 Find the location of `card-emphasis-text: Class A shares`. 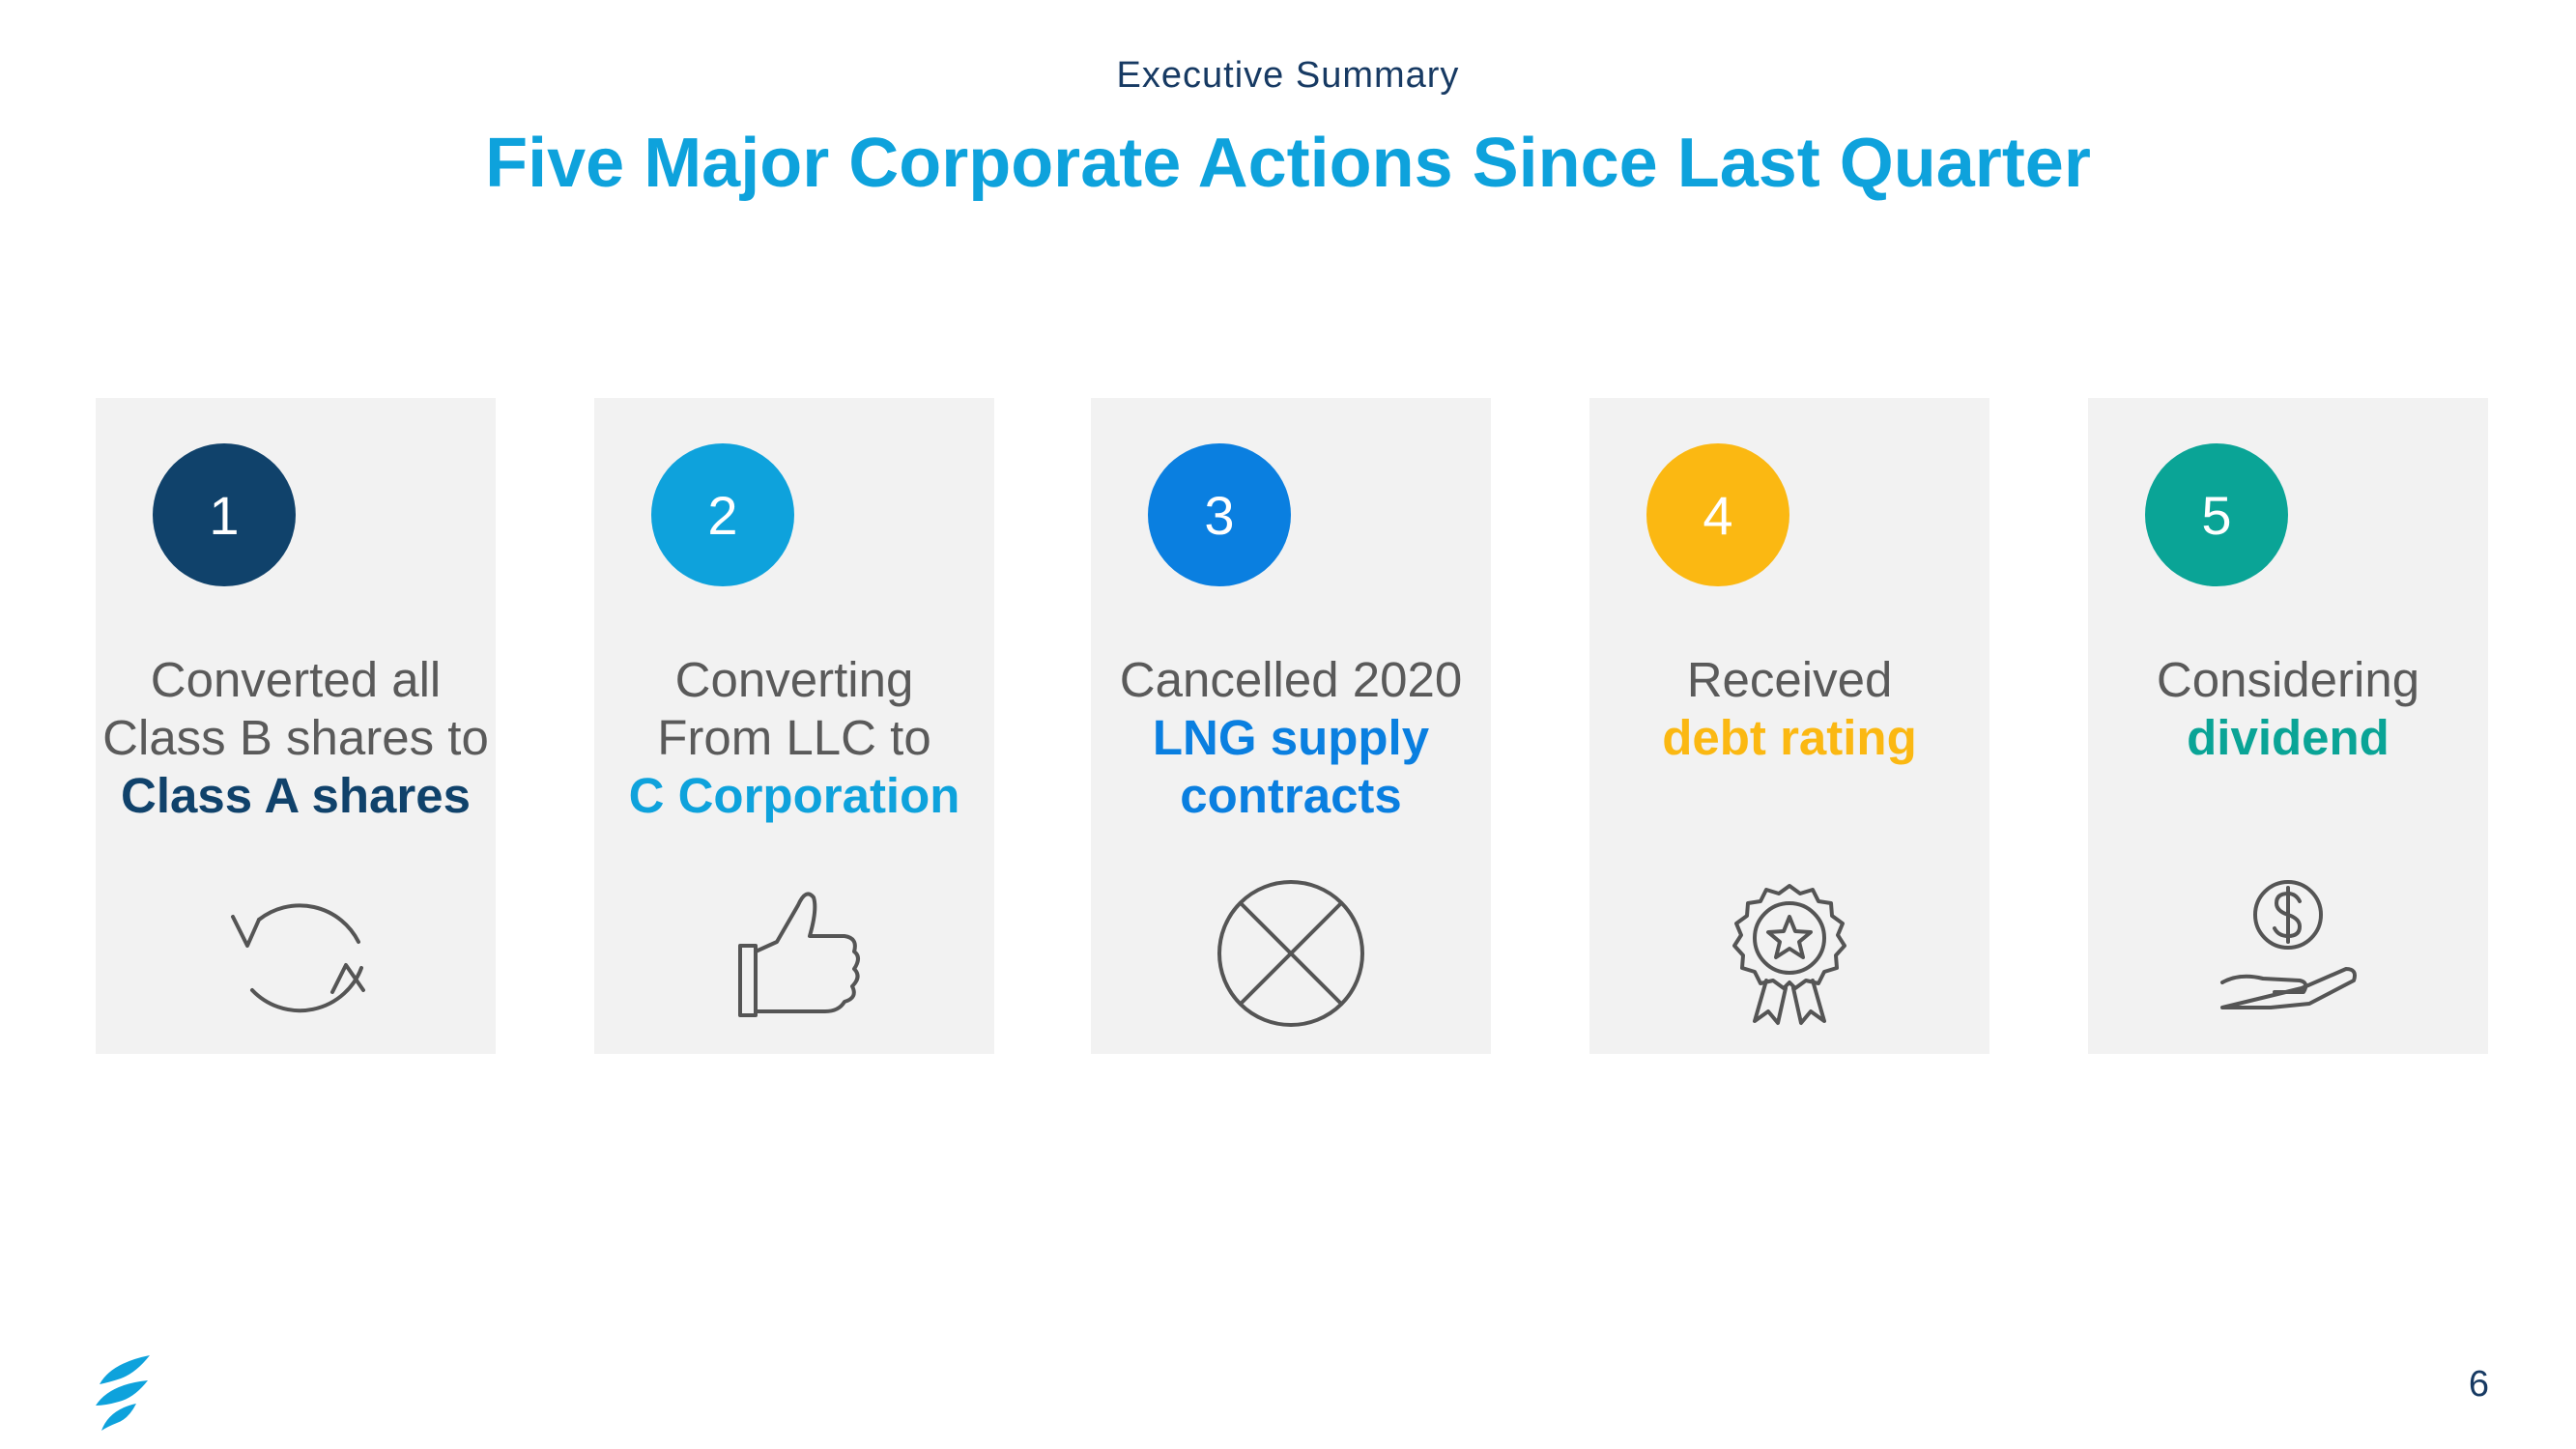

card-emphasis-text: Class A shares is located at coordinates (296, 795).